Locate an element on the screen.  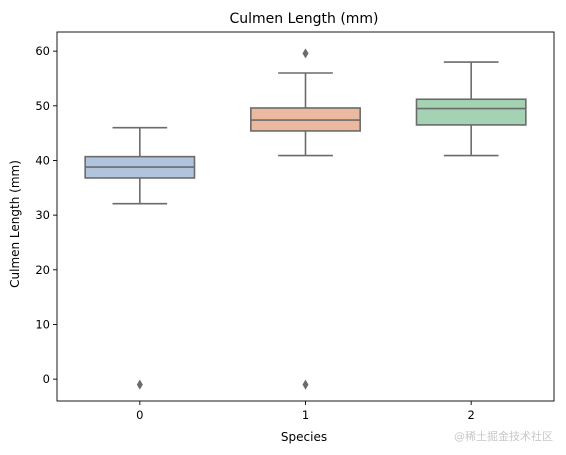
chart-title: Culmen Length (mm) is located at coordinates (303, 19).